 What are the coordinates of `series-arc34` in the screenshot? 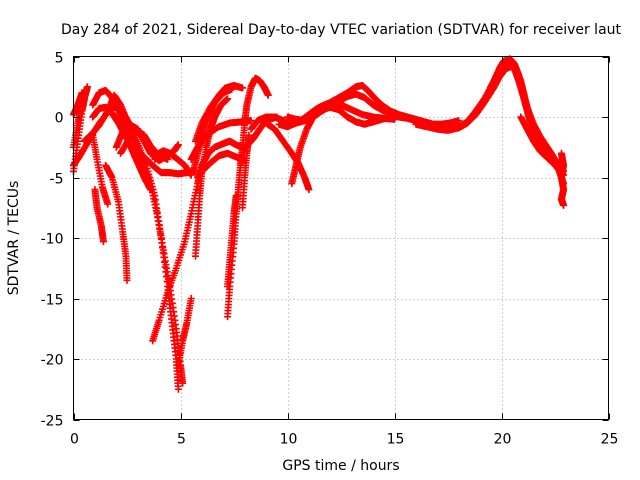 It's located at (562, 179).